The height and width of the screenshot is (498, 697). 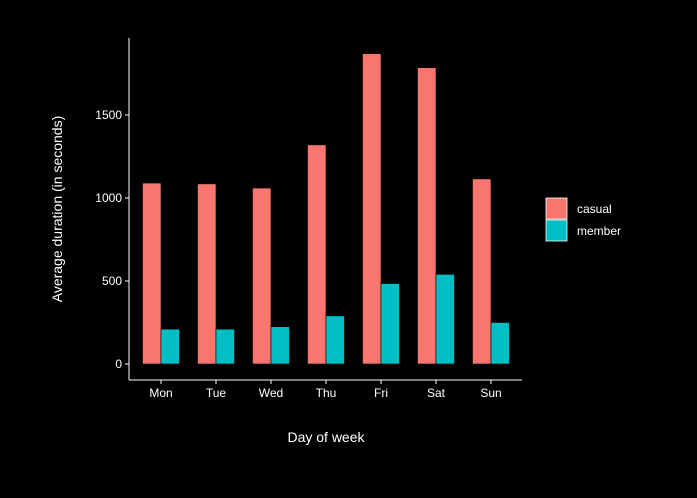 I want to click on bar-member-thu, so click(x=335, y=340).